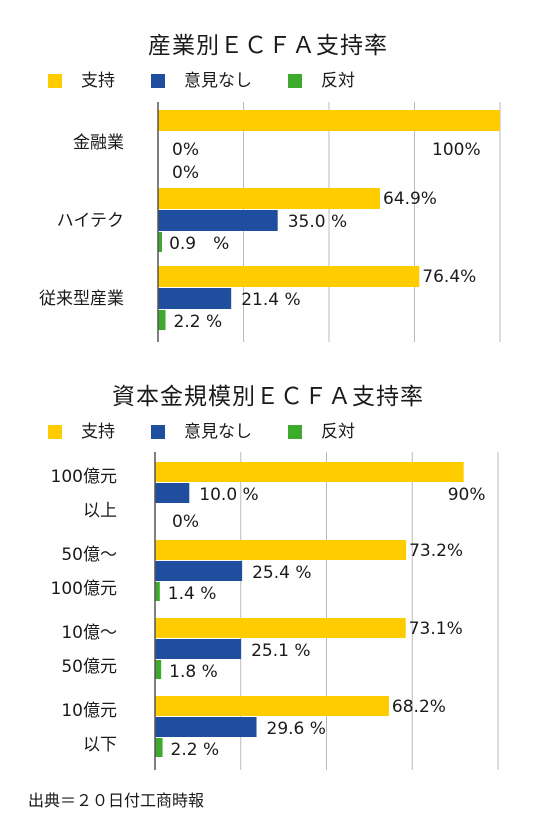 The width and height of the screenshot is (536, 821). What do you see at coordinates (89, 710) in the screenshot?
I see `category-label-3-0: 10億元` at bounding box center [89, 710].